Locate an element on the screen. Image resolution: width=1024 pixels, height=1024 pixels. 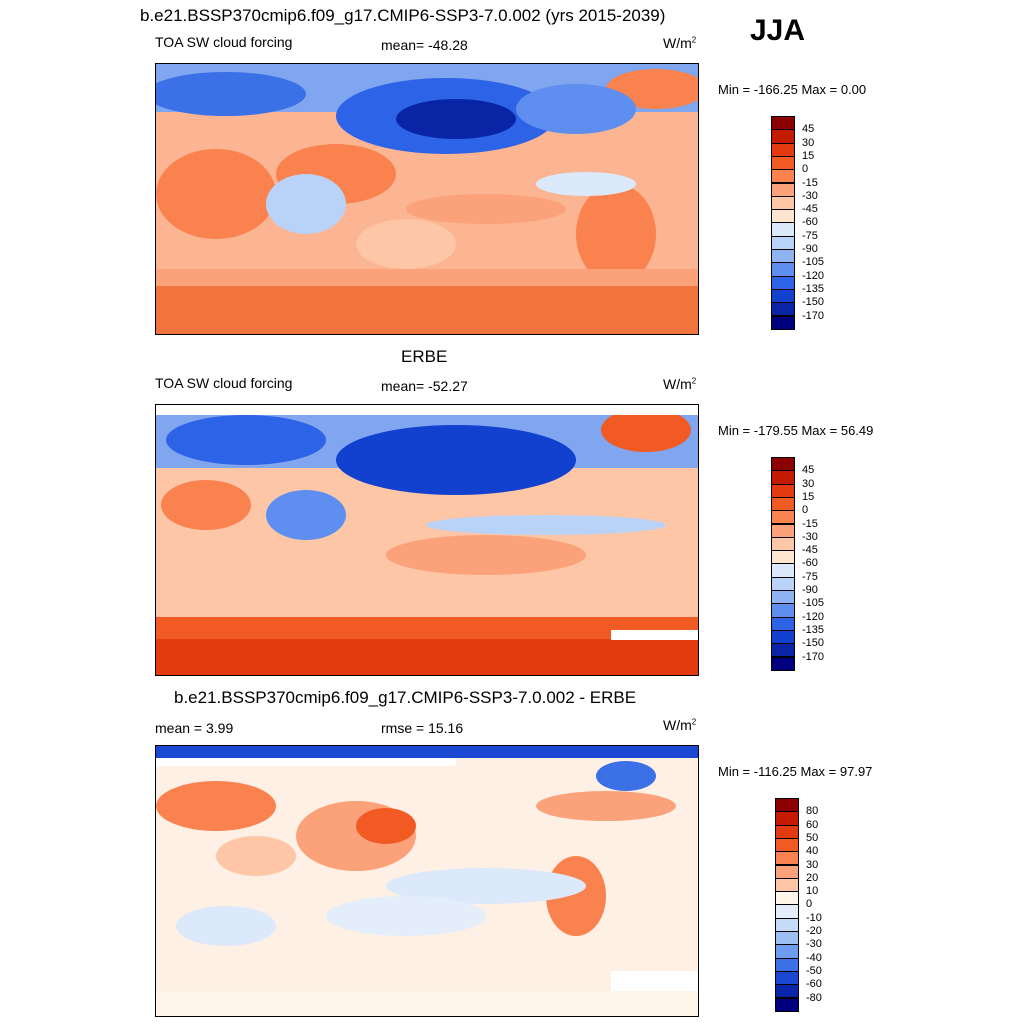
colorbar-tick-label: 20 is located at coordinates (812, 877).